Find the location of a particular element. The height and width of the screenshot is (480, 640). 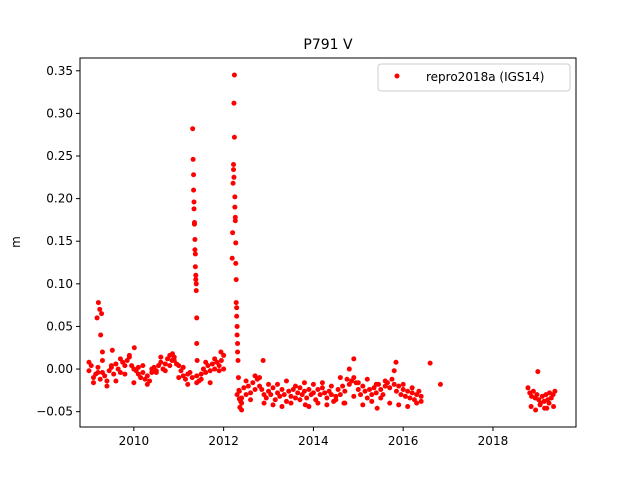

y-tick-label: 0.10 is located at coordinates (59, 284).